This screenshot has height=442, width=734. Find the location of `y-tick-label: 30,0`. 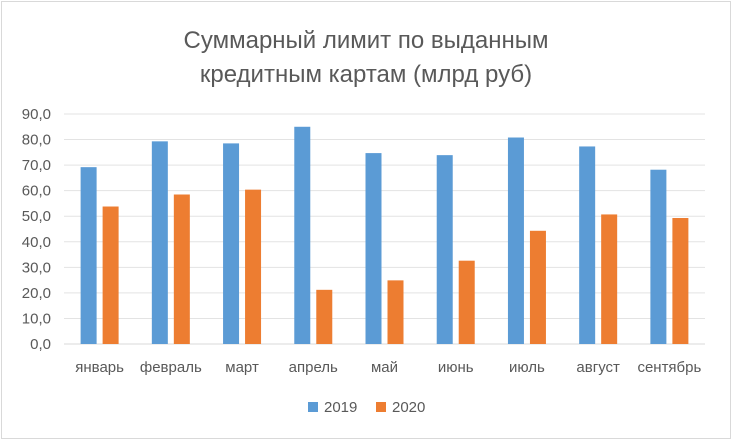

y-tick-label: 30,0 is located at coordinates (36, 267).